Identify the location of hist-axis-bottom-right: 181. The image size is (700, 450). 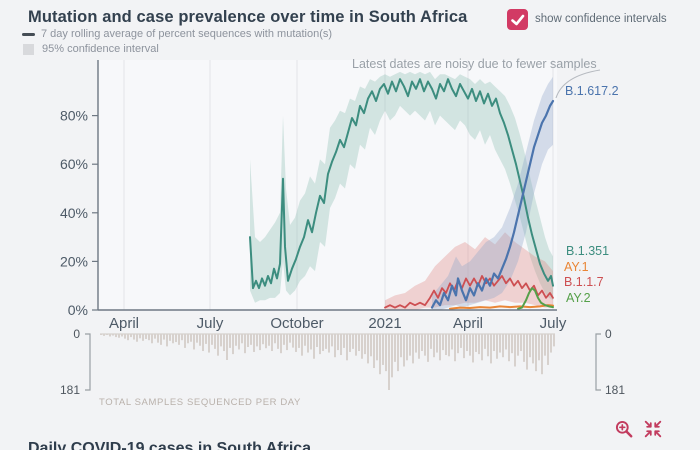
(615, 390).